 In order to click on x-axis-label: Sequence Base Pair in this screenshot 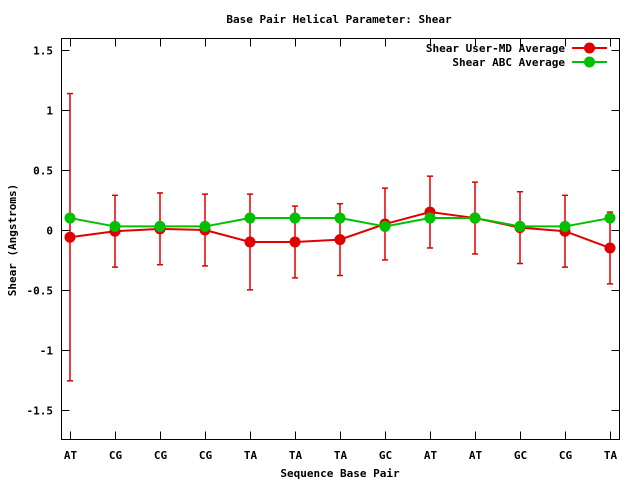, I will do `click(340, 473)`.